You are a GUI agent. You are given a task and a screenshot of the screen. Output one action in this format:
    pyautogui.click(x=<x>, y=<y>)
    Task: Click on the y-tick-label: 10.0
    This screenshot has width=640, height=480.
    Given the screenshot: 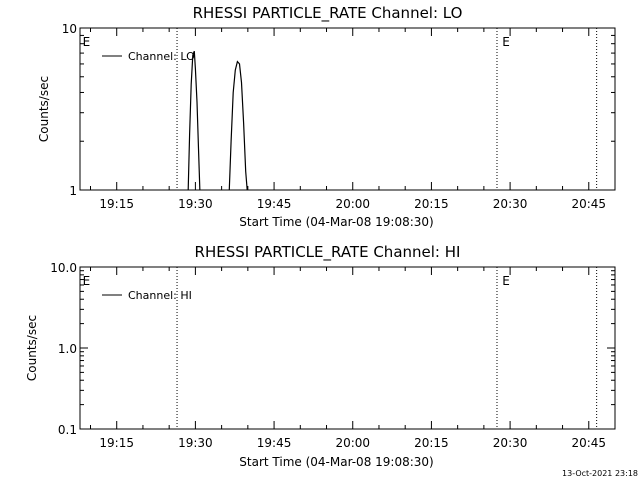 What is the action you would take?
    pyautogui.click(x=63, y=268)
    